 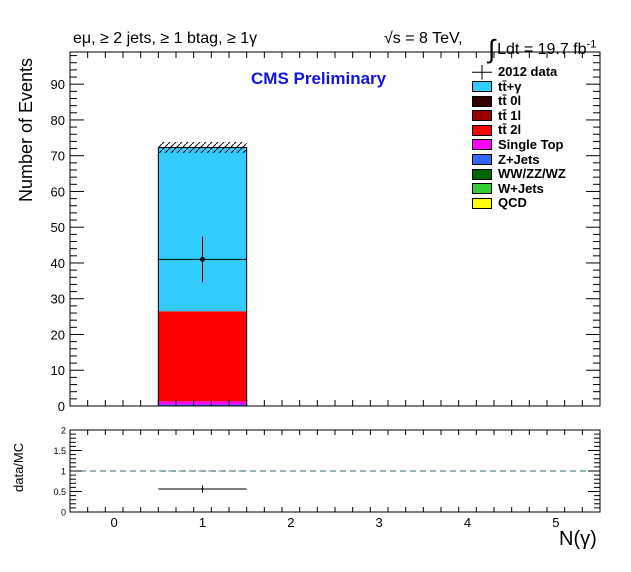 What do you see at coordinates (519, 159) in the screenshot?
I see `legend-label: Z+Jets` at bounding box center [519, 159].